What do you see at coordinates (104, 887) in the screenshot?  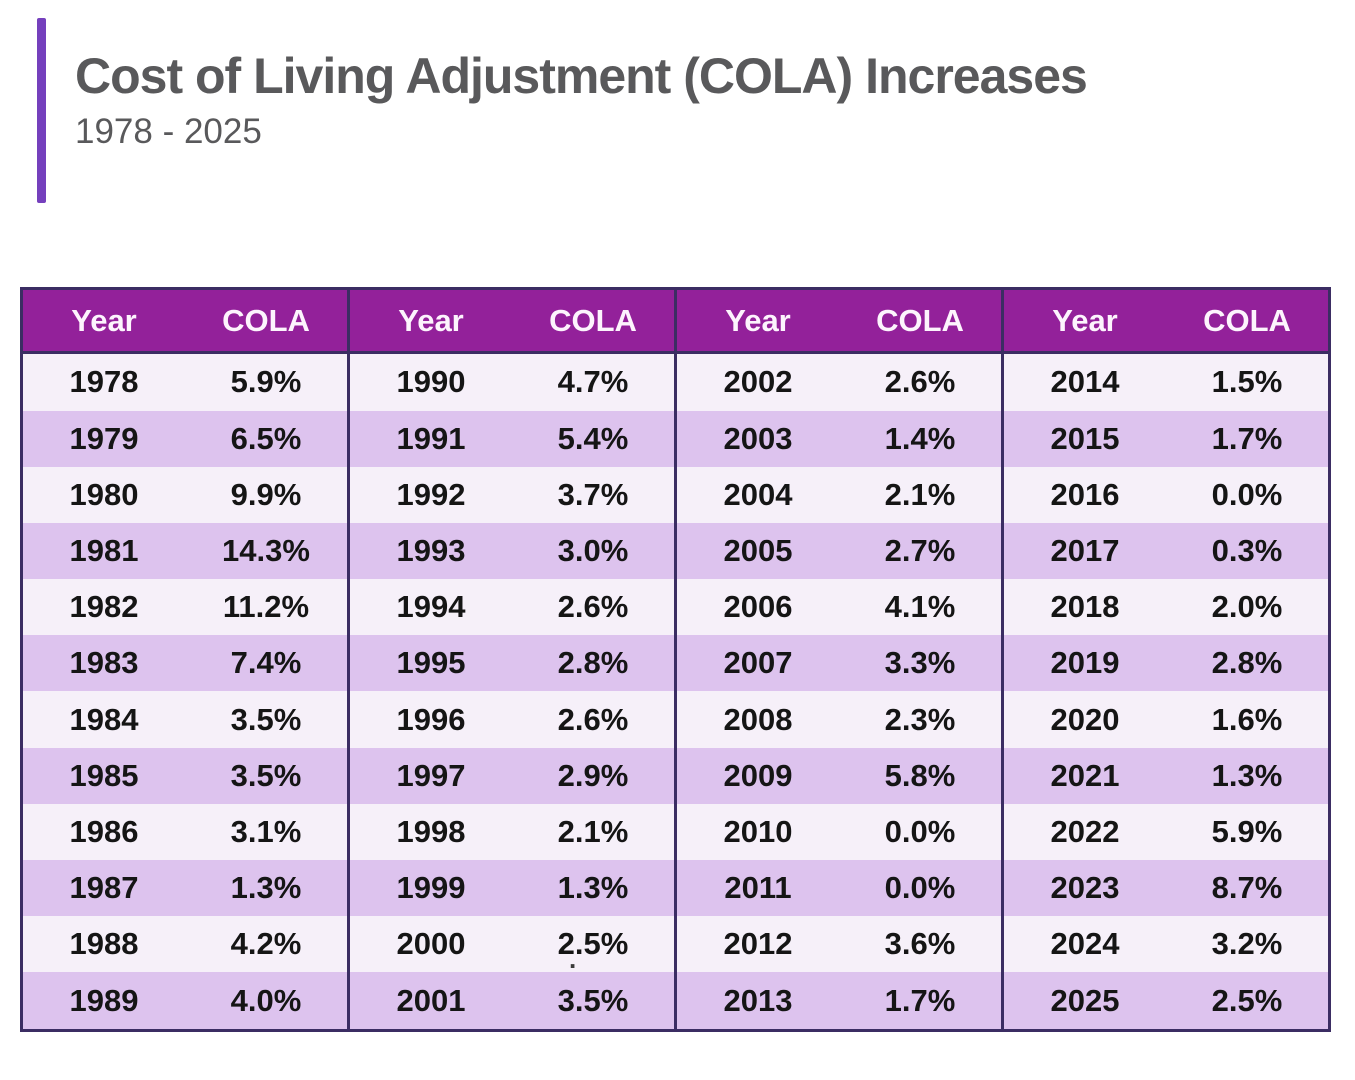 I see `year-cell: 1987` at bounding box center [104, 887].